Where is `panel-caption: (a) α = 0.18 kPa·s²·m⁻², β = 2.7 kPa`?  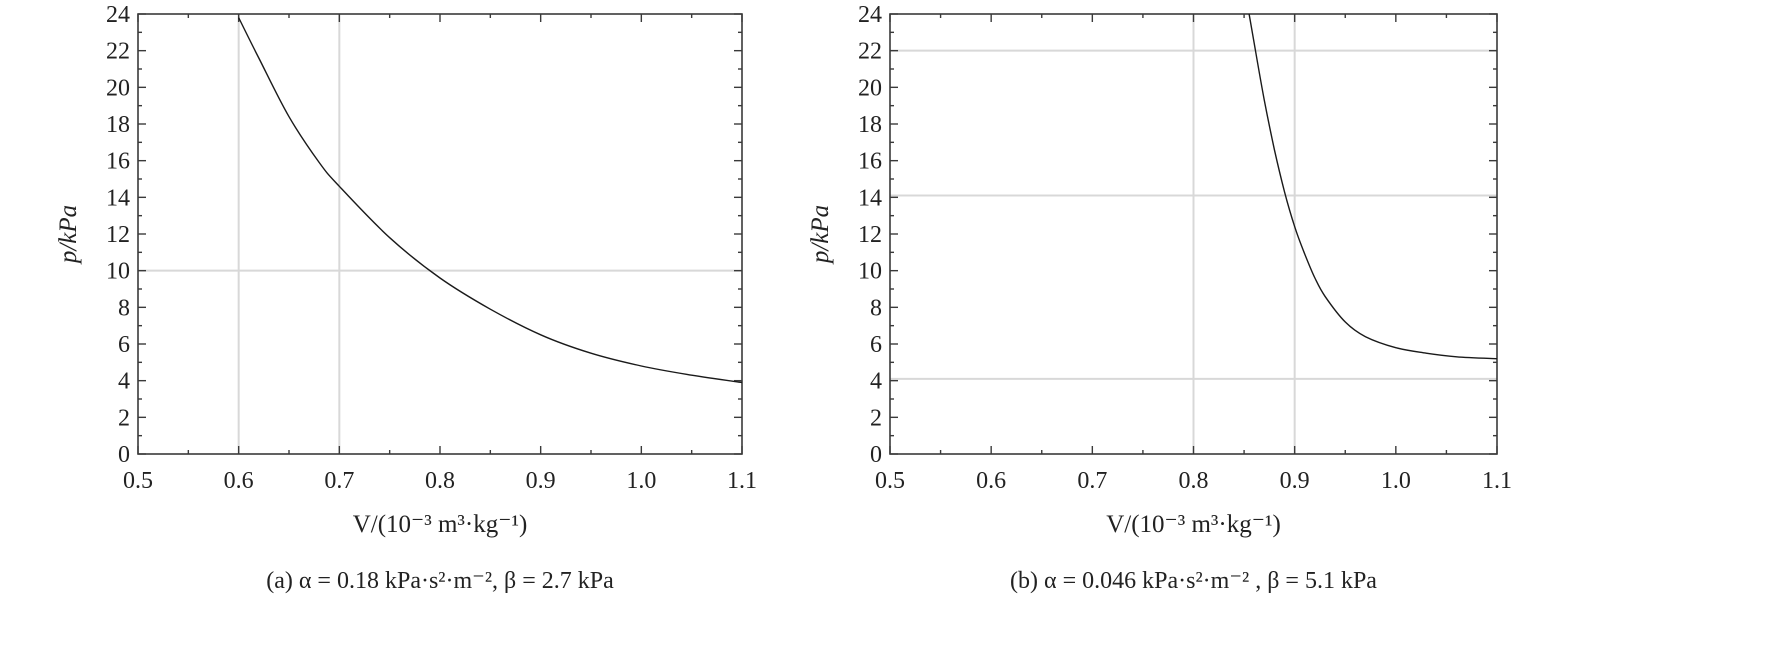 panel-caption: (a) α = 0.18 kPa·s²·m⁻², β = 2.7 kPa is located at coordinates (440, 581).